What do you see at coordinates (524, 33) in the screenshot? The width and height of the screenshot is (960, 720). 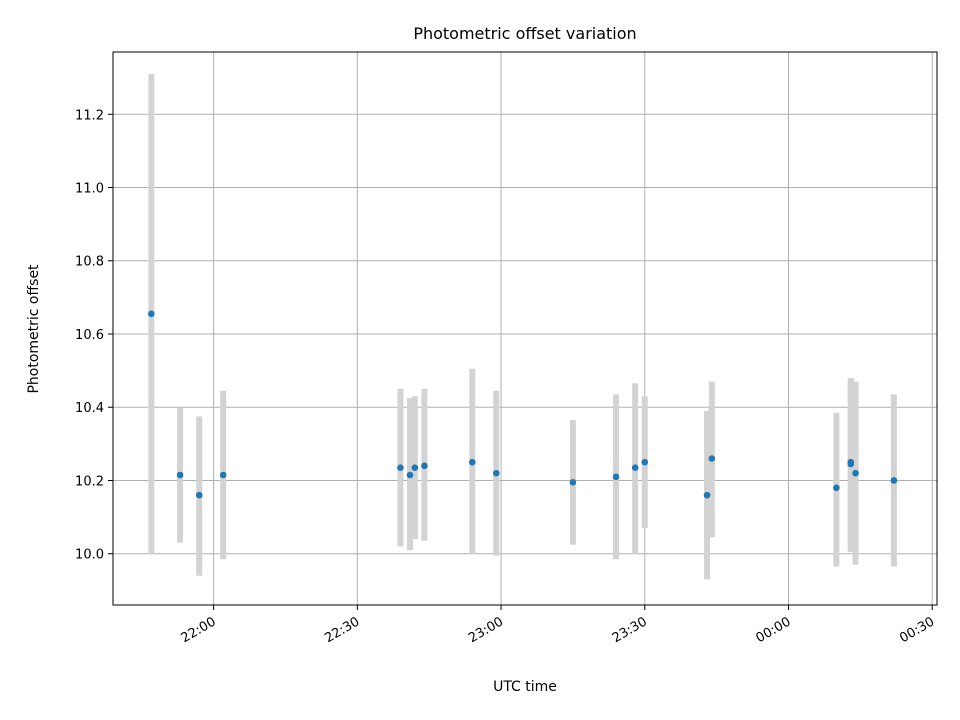 I see `chart-title: Photometric offset variation` at bounding box center [524, 33].